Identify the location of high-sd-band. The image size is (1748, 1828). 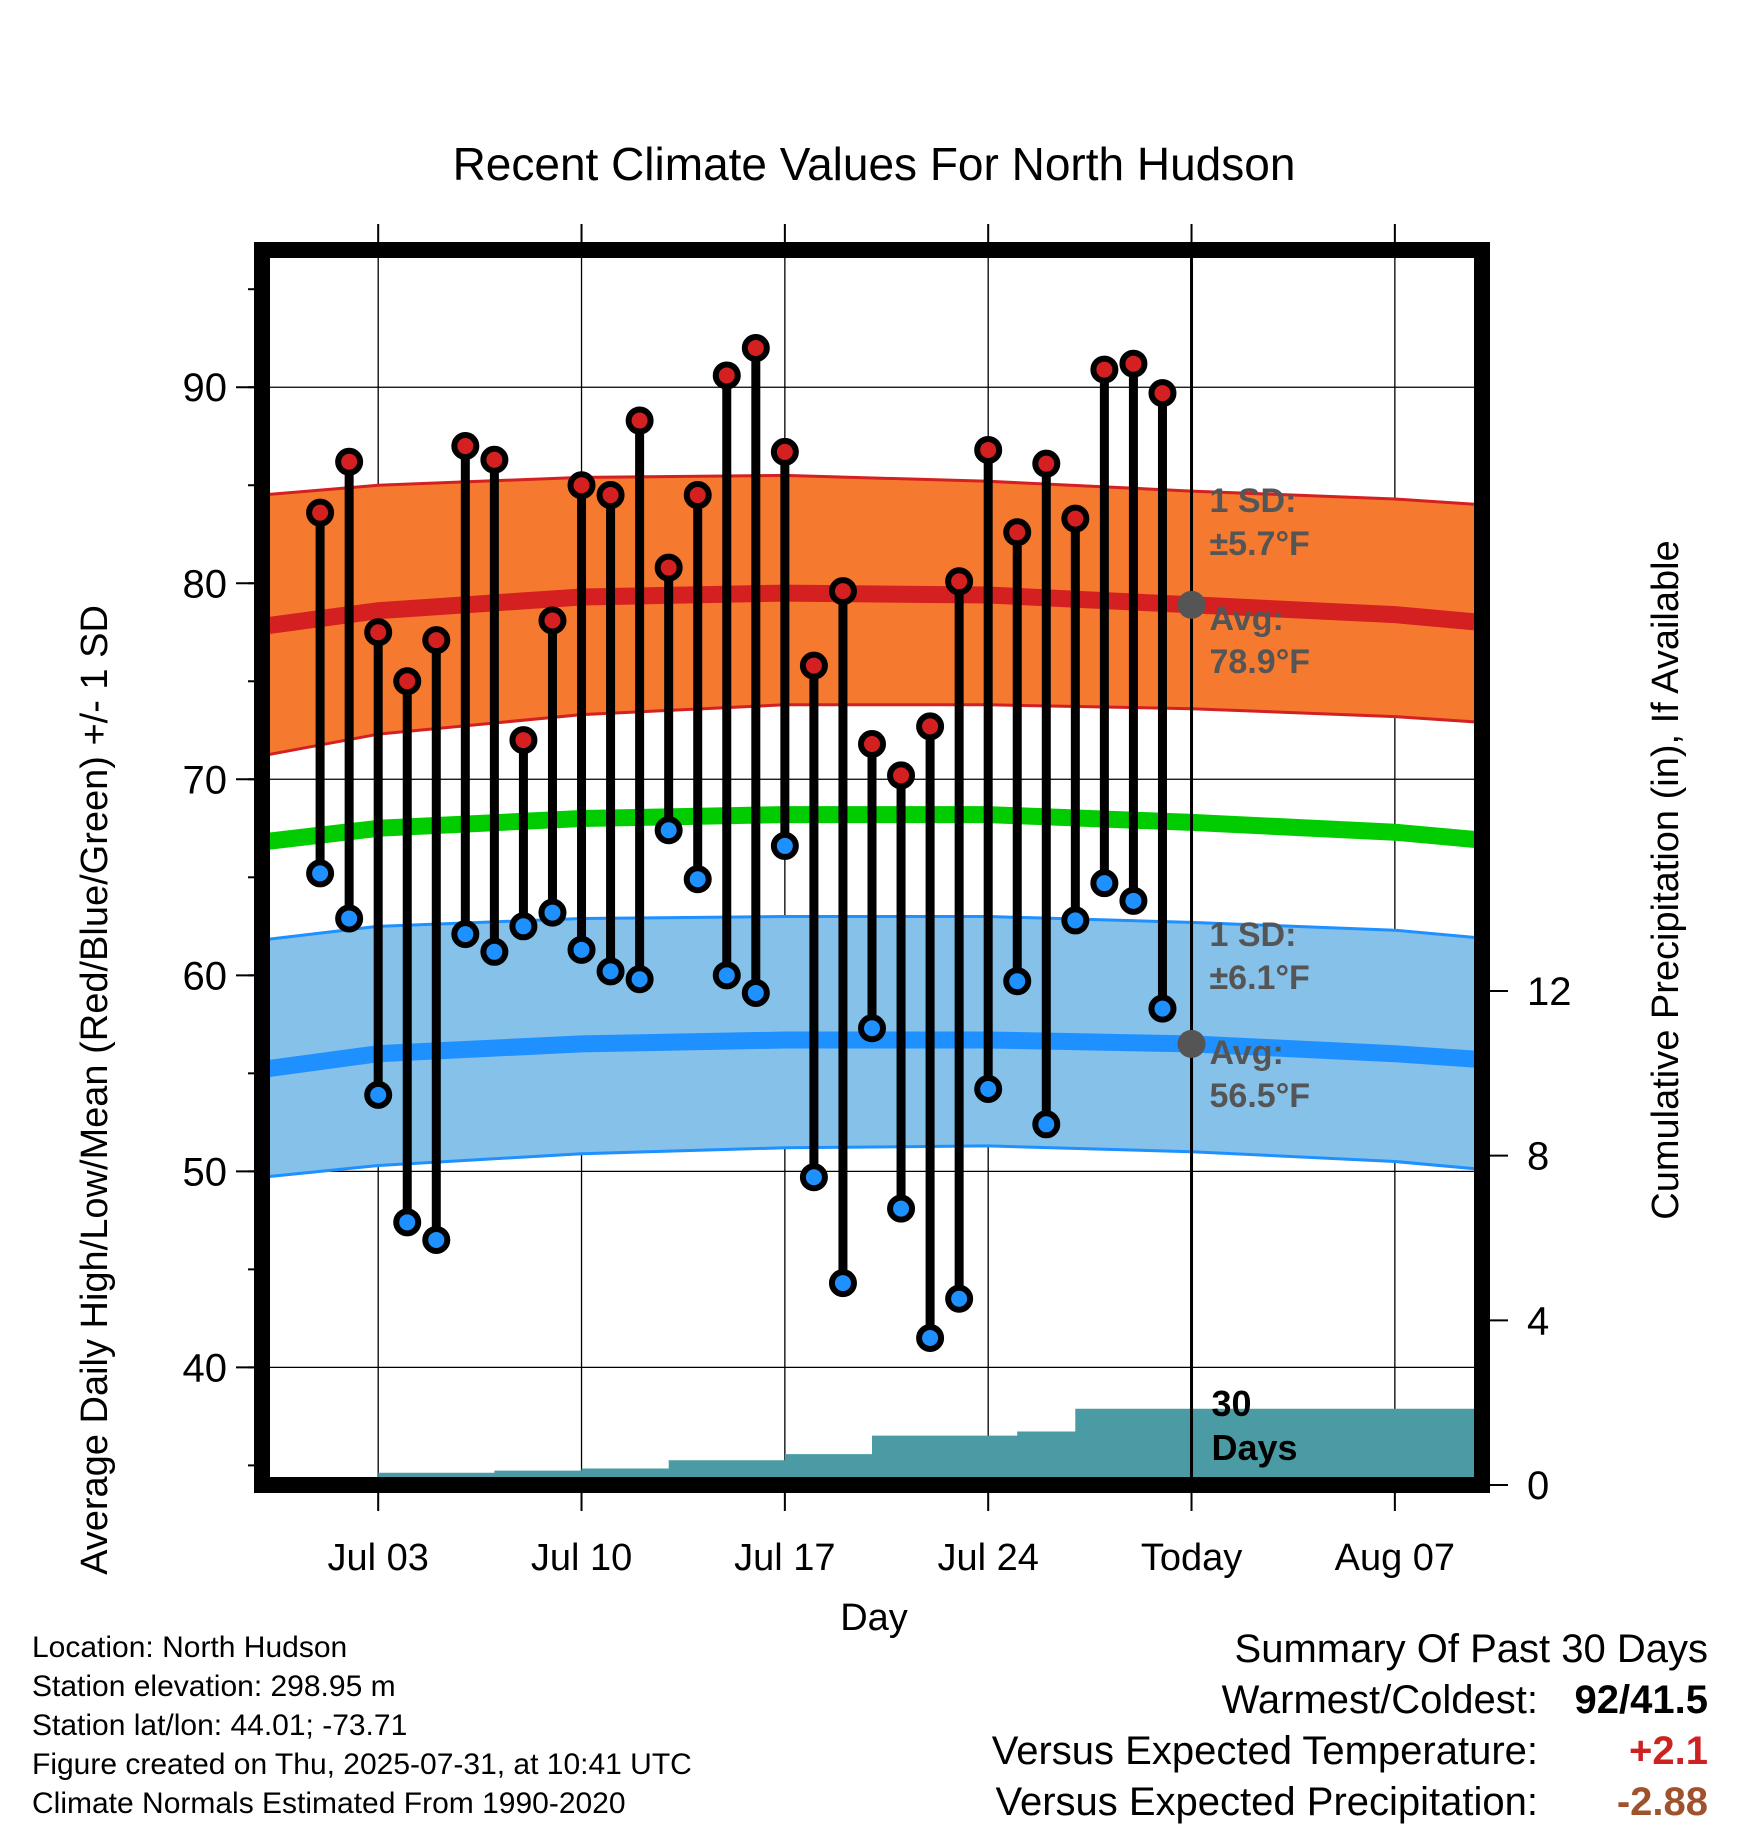
(872, 615).